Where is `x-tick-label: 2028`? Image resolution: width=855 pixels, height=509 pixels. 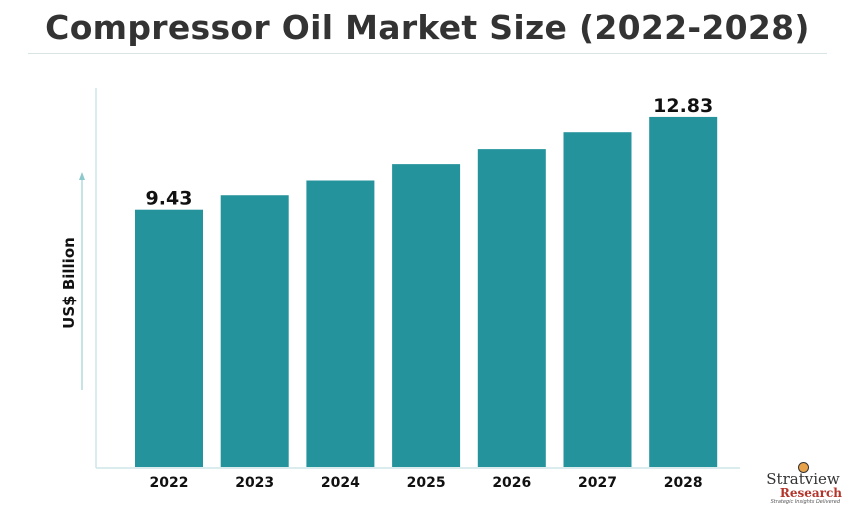 x-tick-label: 2028 is located at coordinates (683, 483).